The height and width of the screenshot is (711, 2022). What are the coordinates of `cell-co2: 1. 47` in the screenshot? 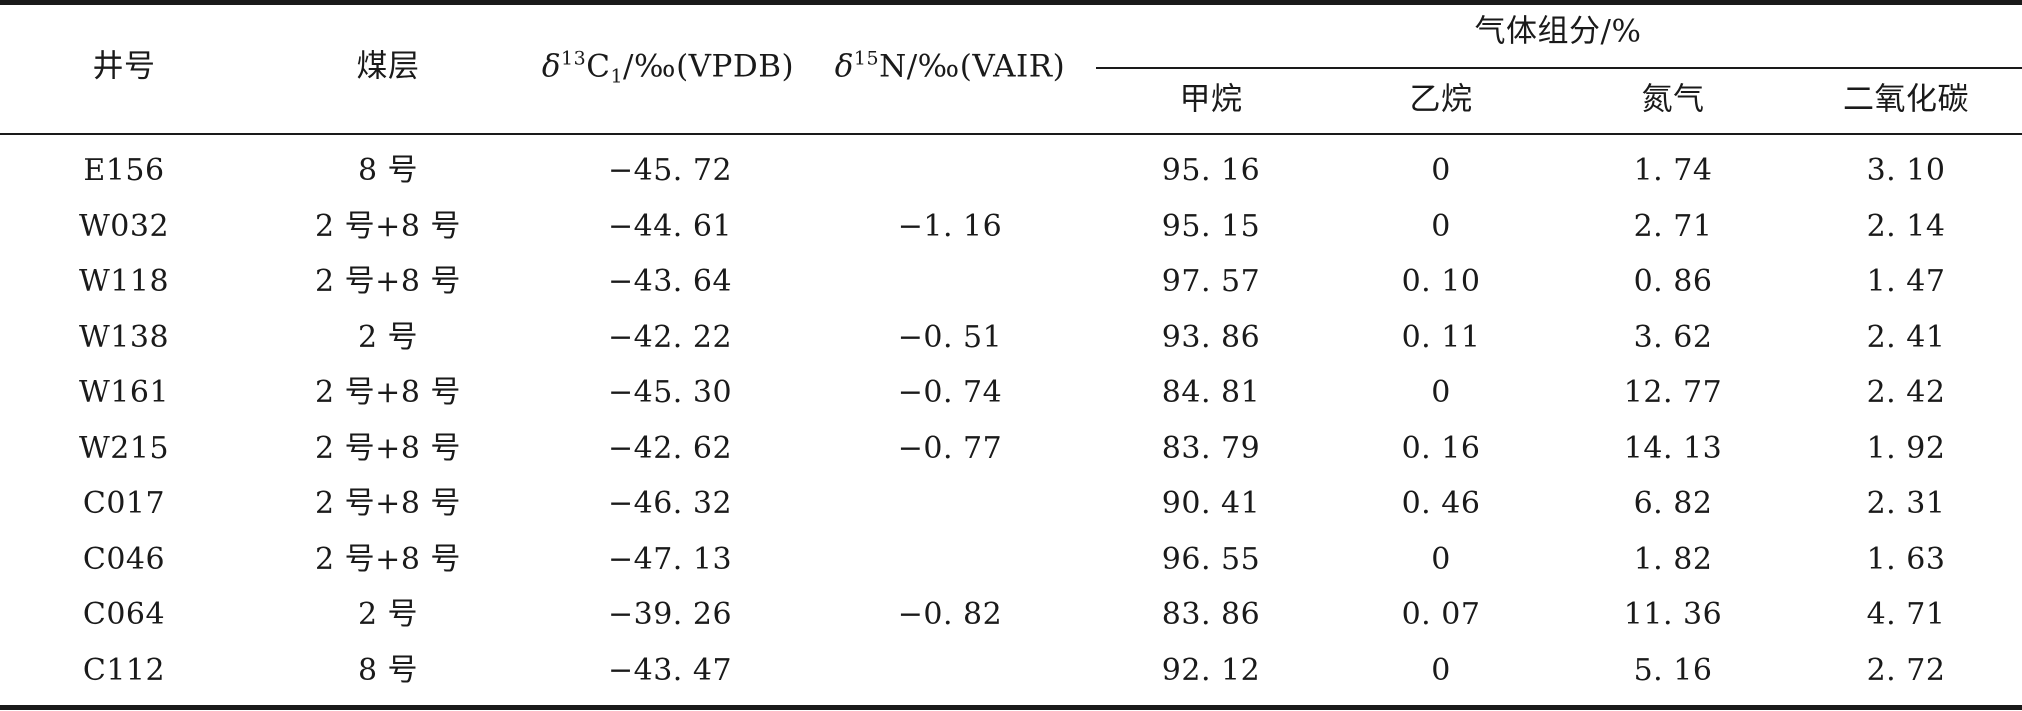 It's located at (1906, 281).